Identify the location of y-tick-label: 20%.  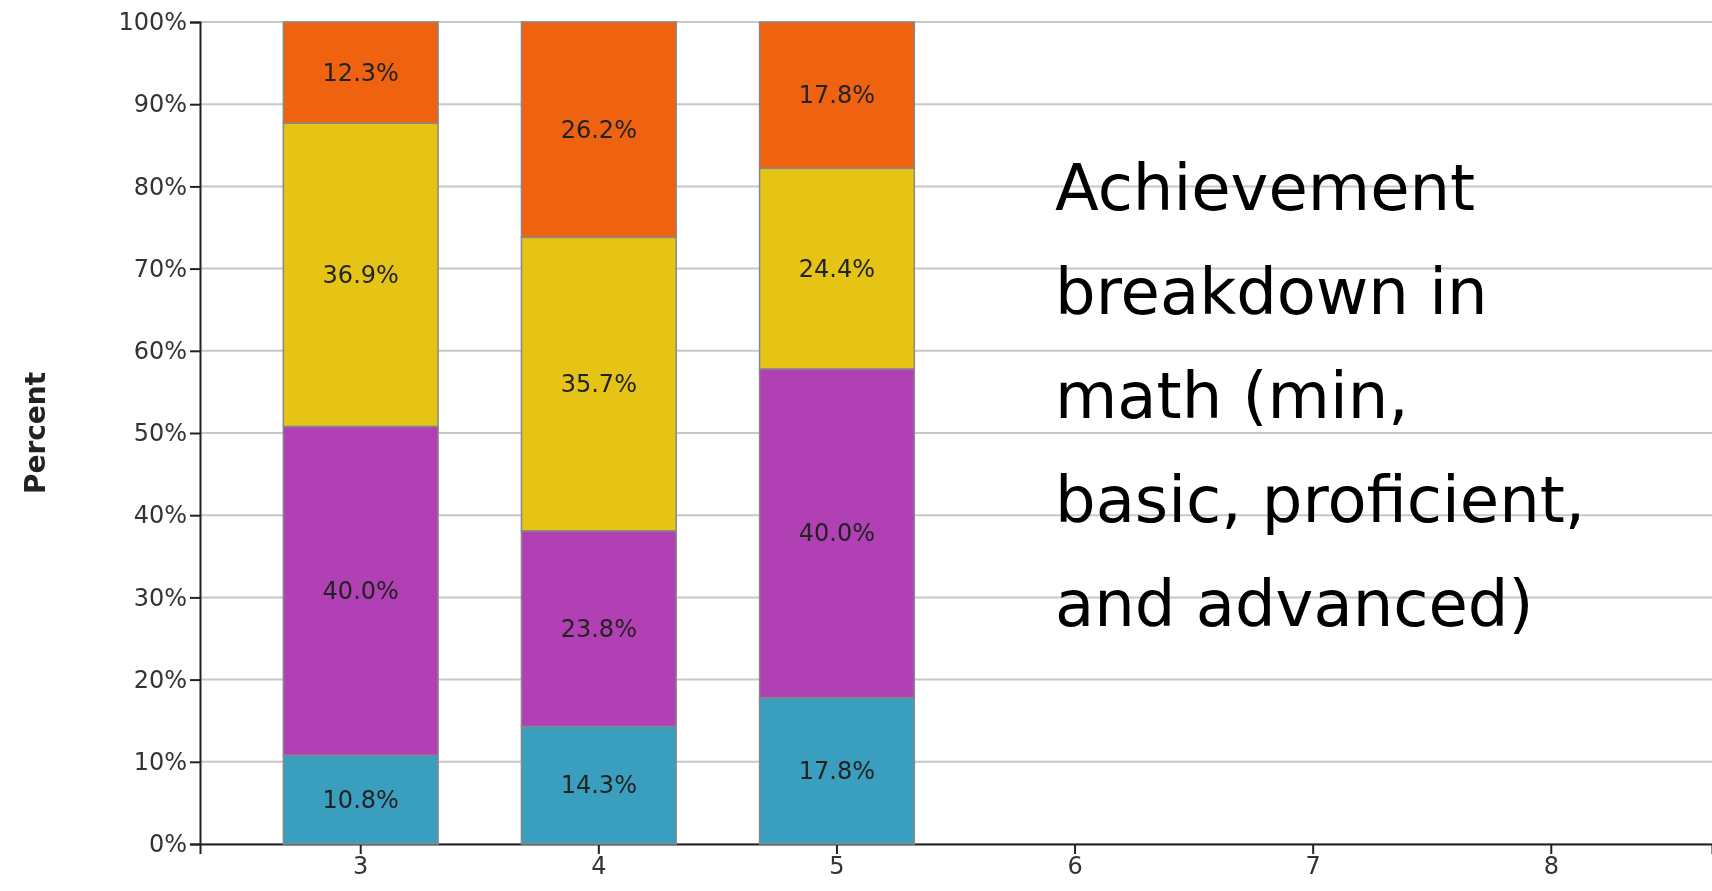
(160, 679).